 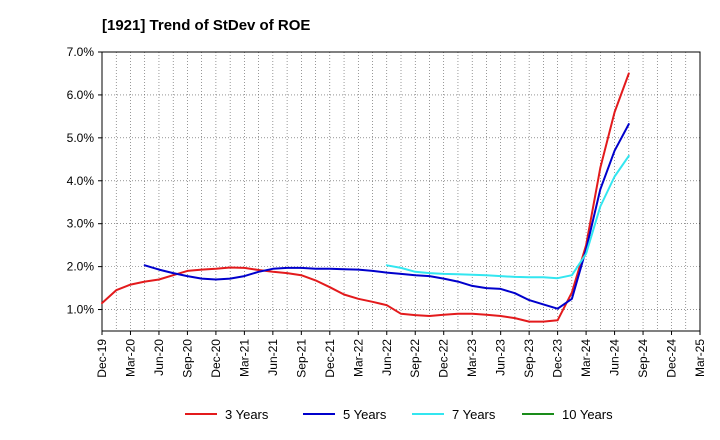 I want to click on x-tick-label: Mar-23, so click(x=472, y=358).